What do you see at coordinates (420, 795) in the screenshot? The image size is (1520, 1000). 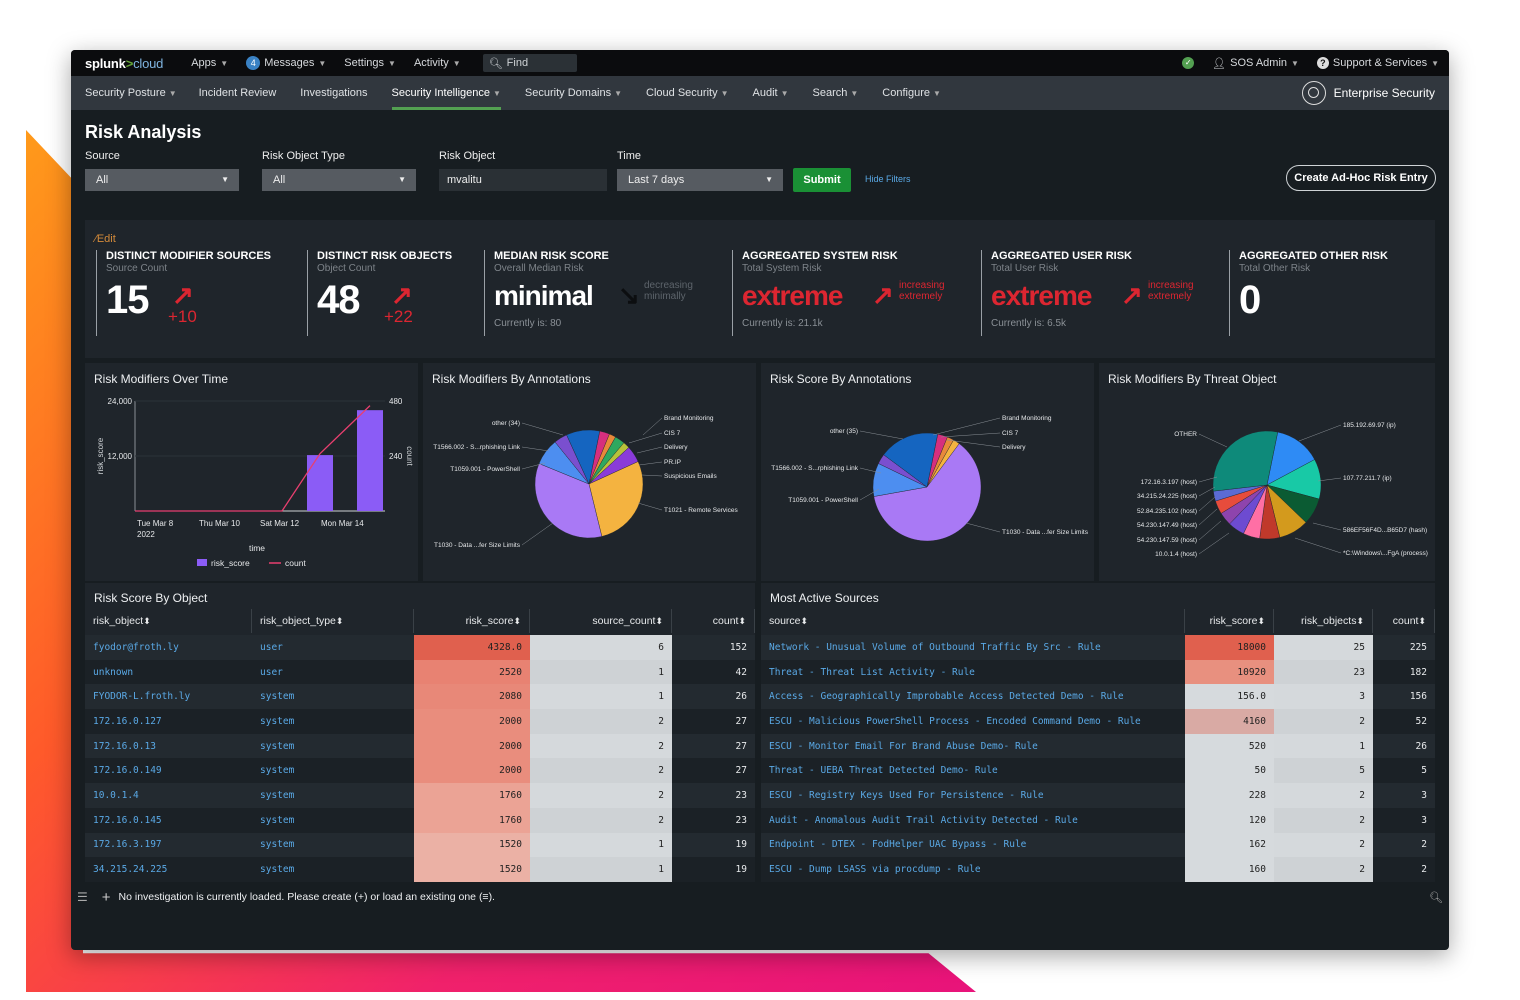 I see `table-row: 10.0.1.4 system 1760 2 23` at bounding box center [420, 795].